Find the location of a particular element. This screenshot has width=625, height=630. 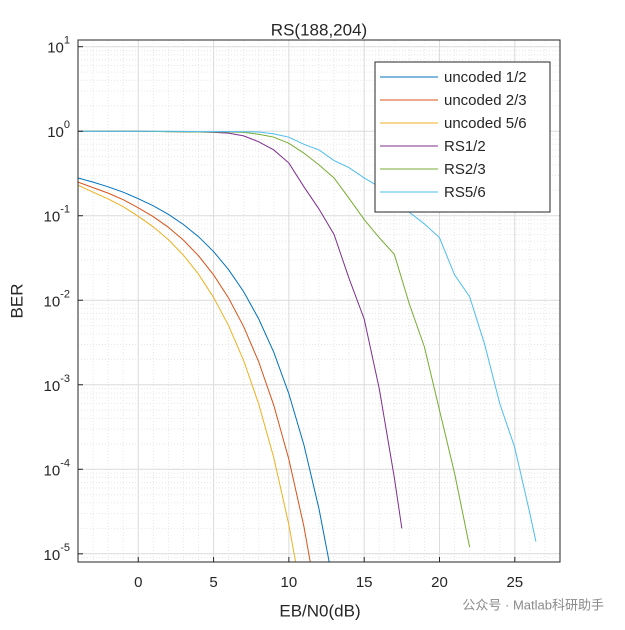

chart-title: RS(188,204) is located at coordinates (319, 29).